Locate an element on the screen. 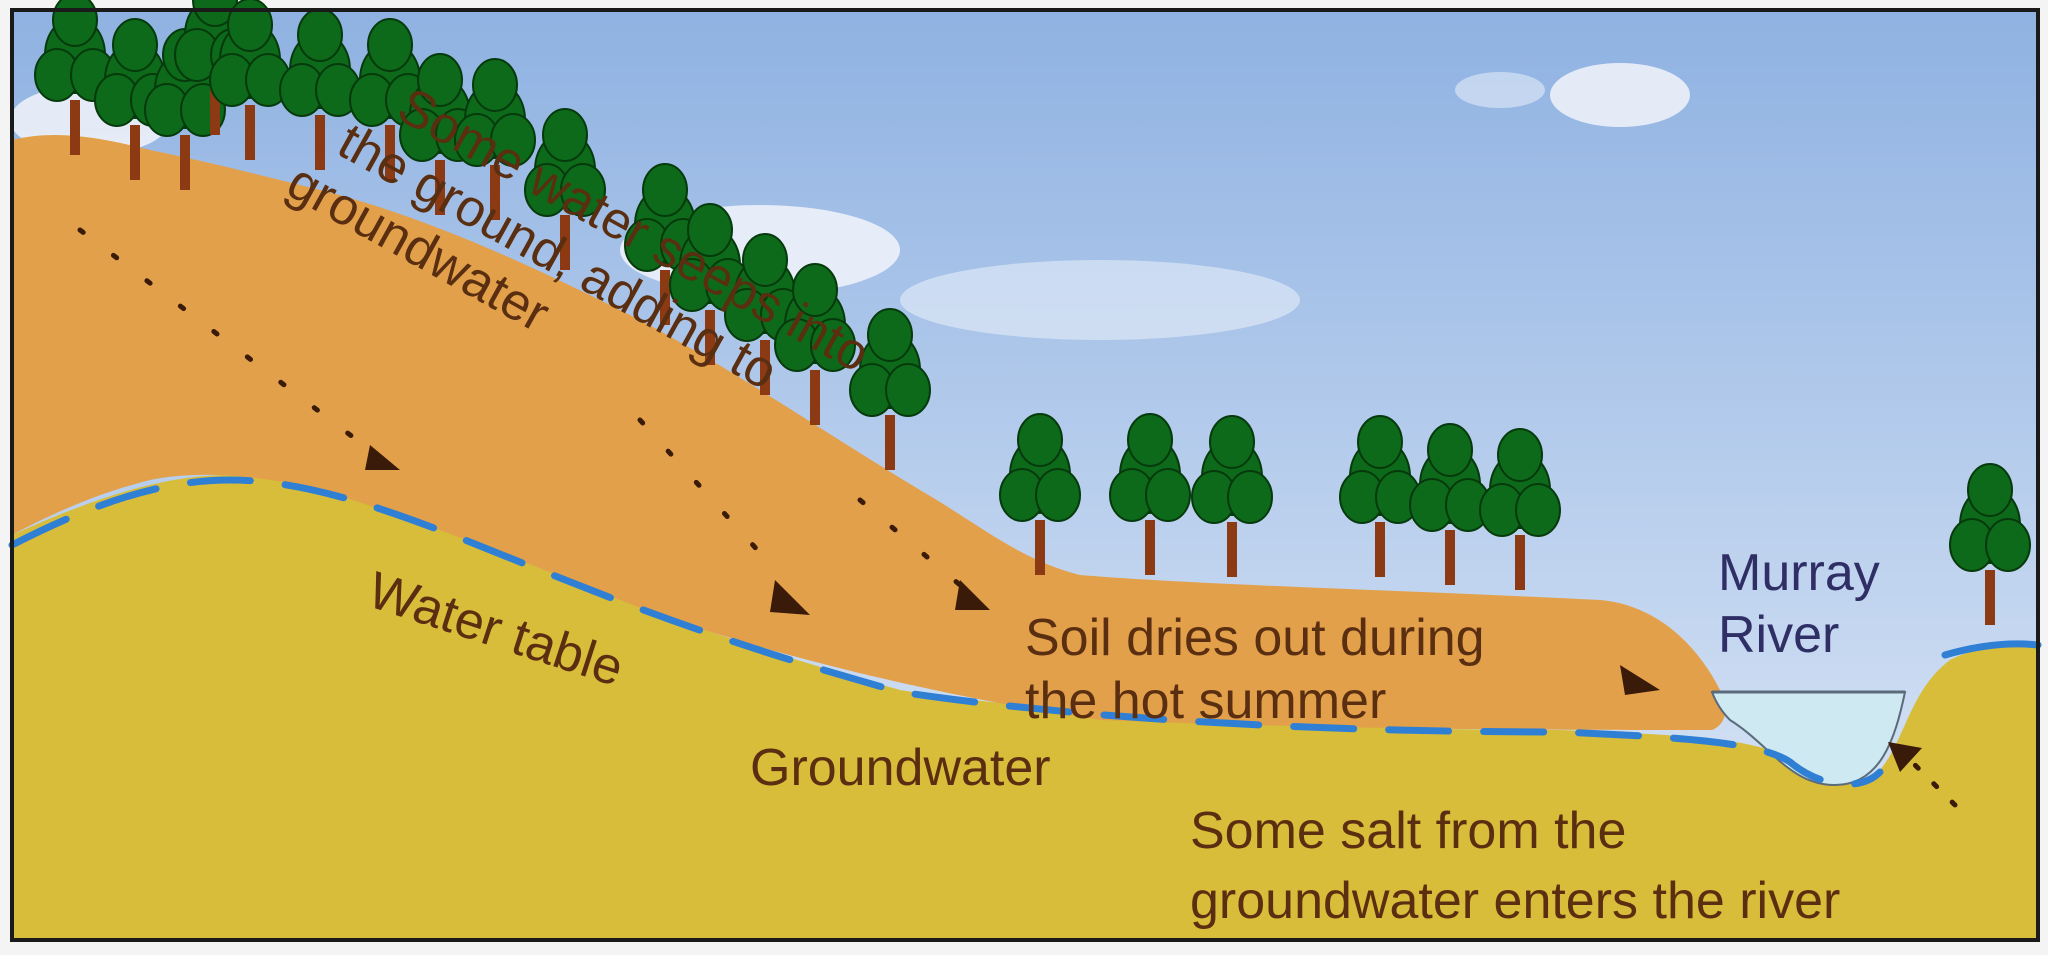 The image size is (2048, 955). soil-dries-label-line2: the hot summer is located at coordinates (1205, 701).